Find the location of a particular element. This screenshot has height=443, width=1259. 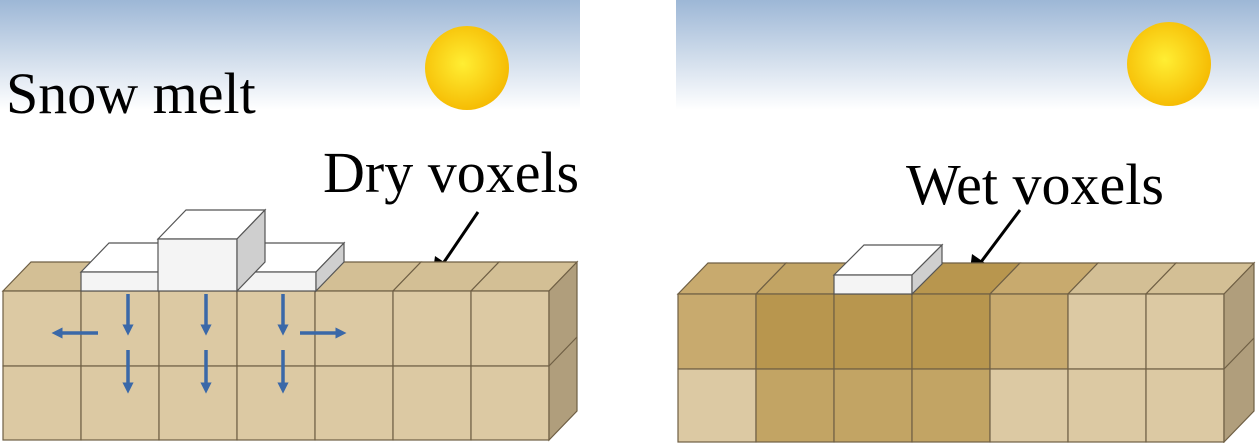

dry-voxels-pointer is located at coordinates (459, 240).